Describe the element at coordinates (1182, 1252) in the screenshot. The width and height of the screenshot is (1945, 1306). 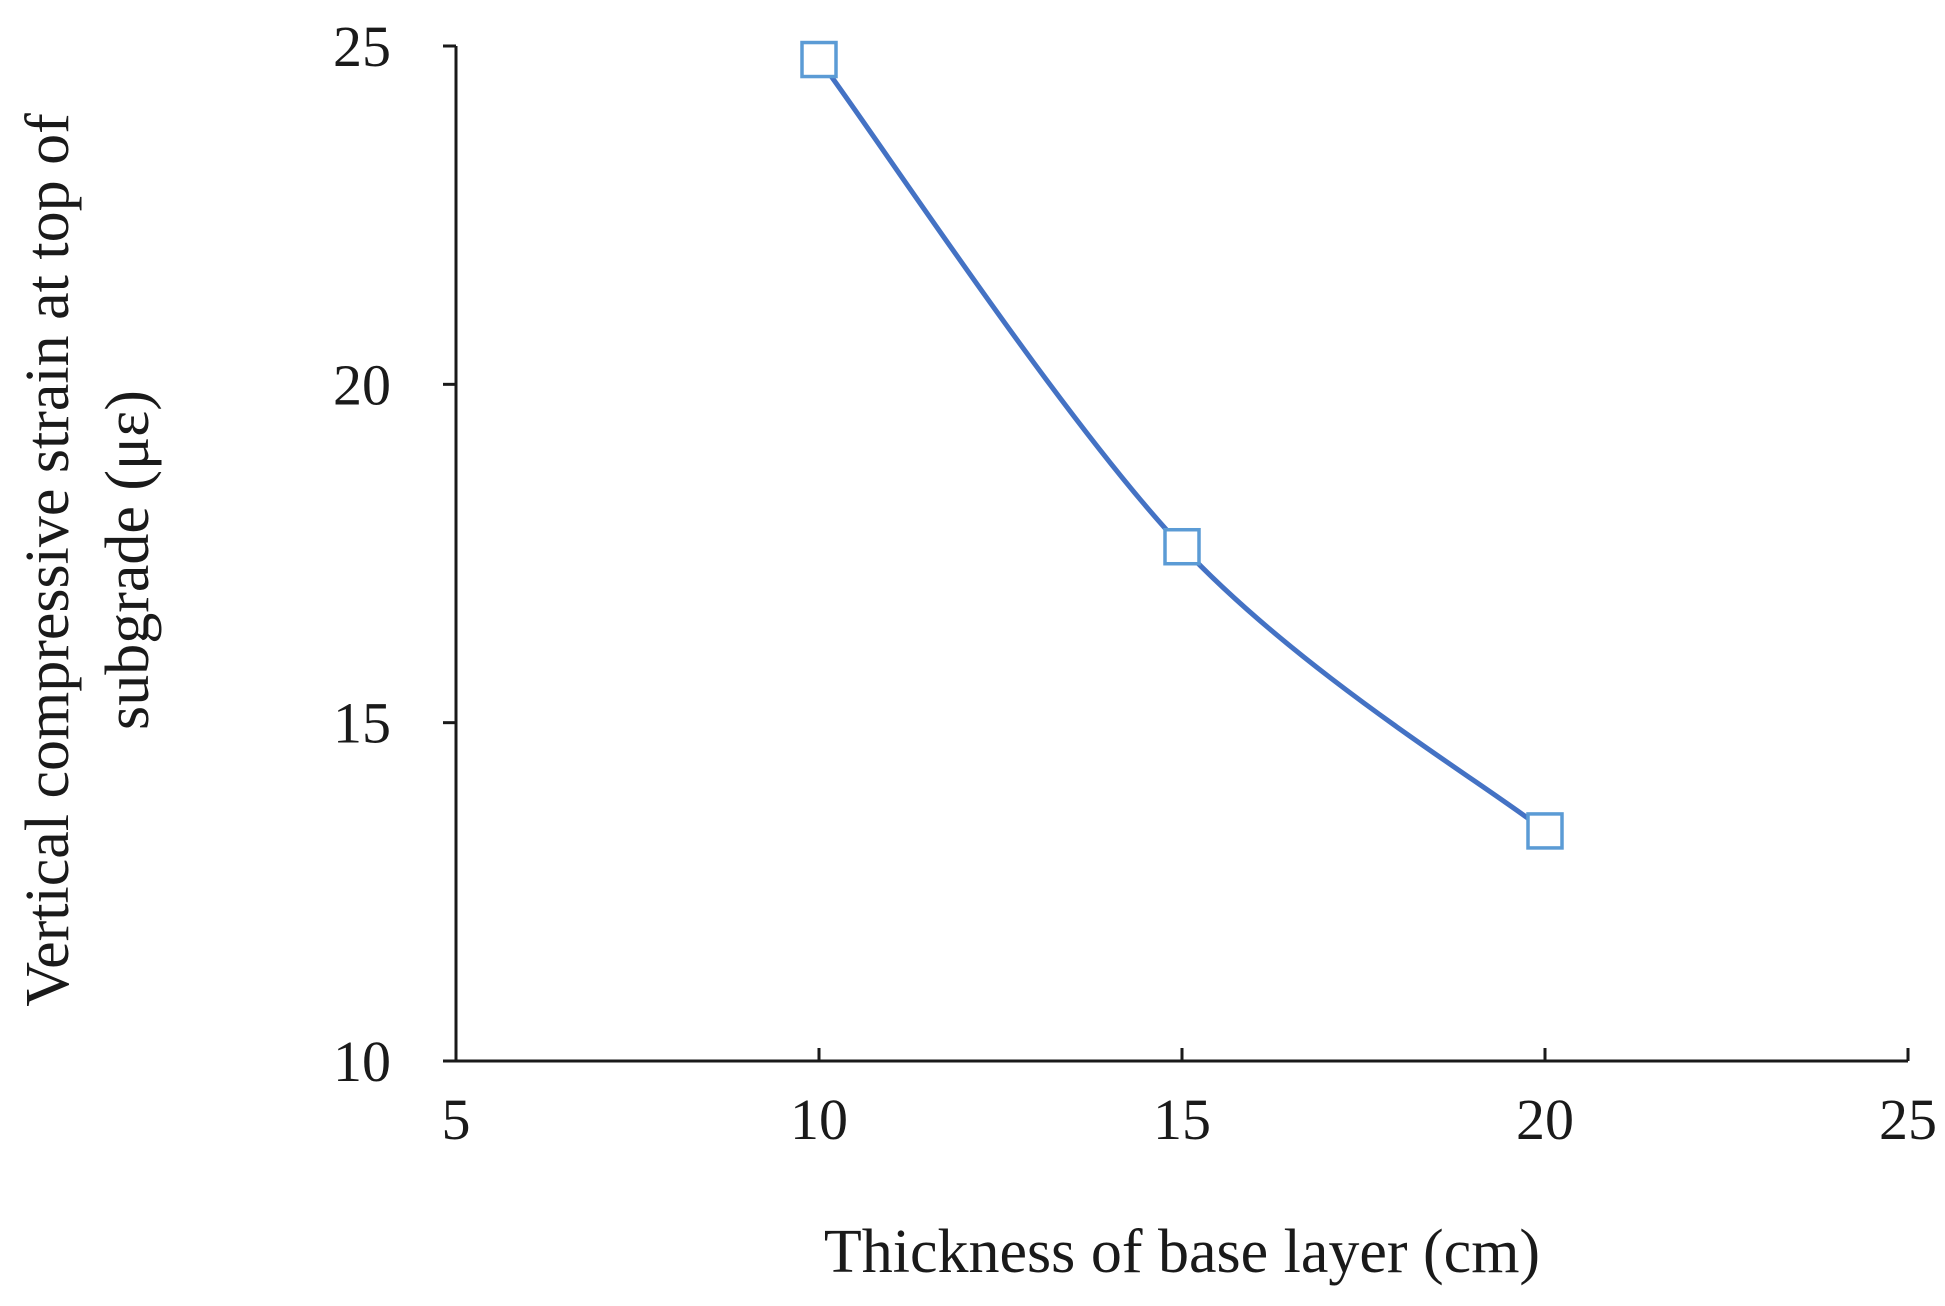
I see `x-axis-title: Thickness of base layer (cm)` at that location.